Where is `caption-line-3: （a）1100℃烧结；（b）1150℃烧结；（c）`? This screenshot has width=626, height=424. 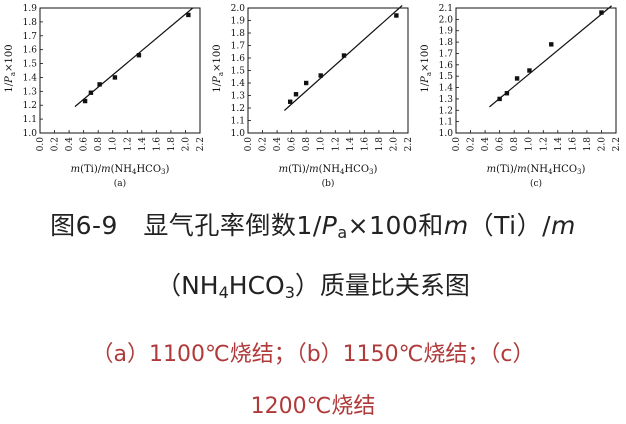
caption-line-3: （a）1100℃烧结；（b）1150℃烧结；（c） is located at coordinates (313, 354).